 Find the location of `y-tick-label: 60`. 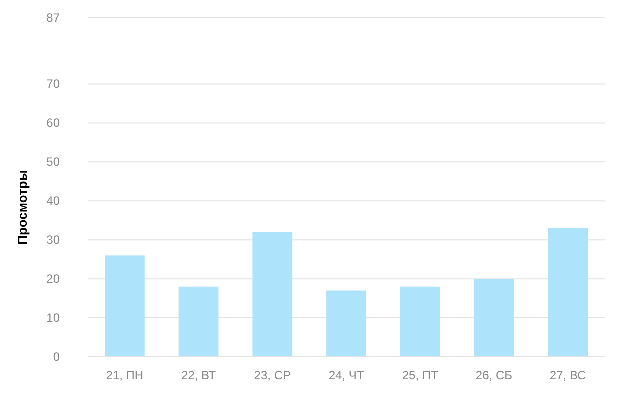

y-tick-label: 60 is located at coordinates (53, 123).